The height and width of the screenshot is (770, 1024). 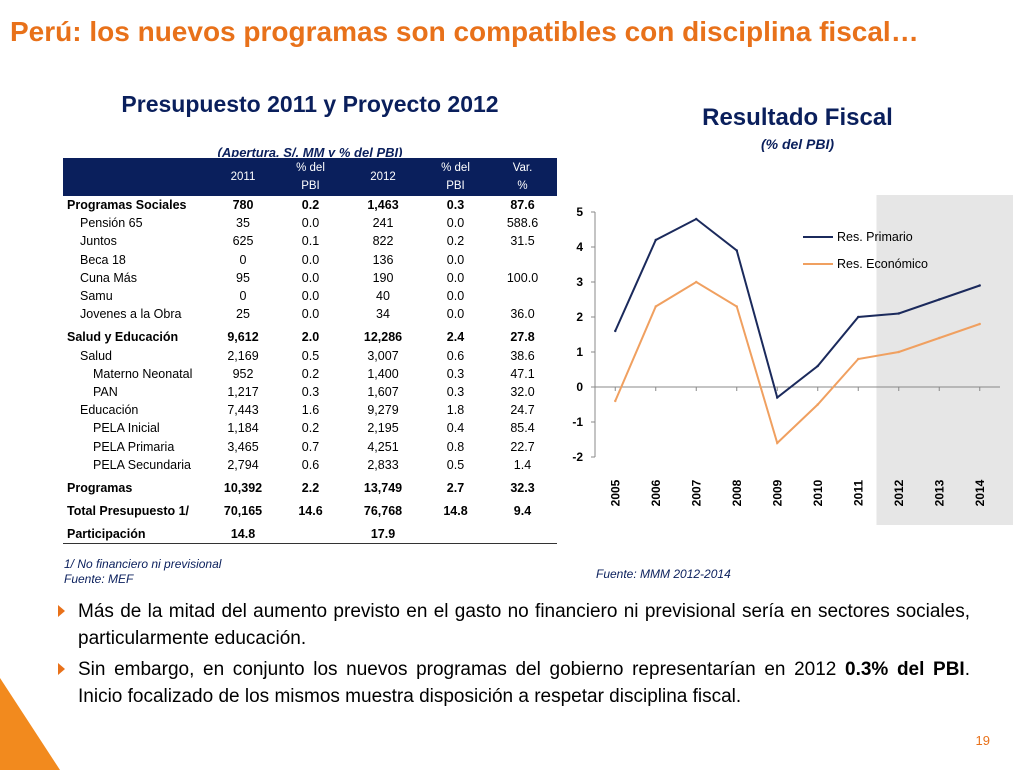 I want to click on table-cell: 0.6, so click(x=310, y=464).